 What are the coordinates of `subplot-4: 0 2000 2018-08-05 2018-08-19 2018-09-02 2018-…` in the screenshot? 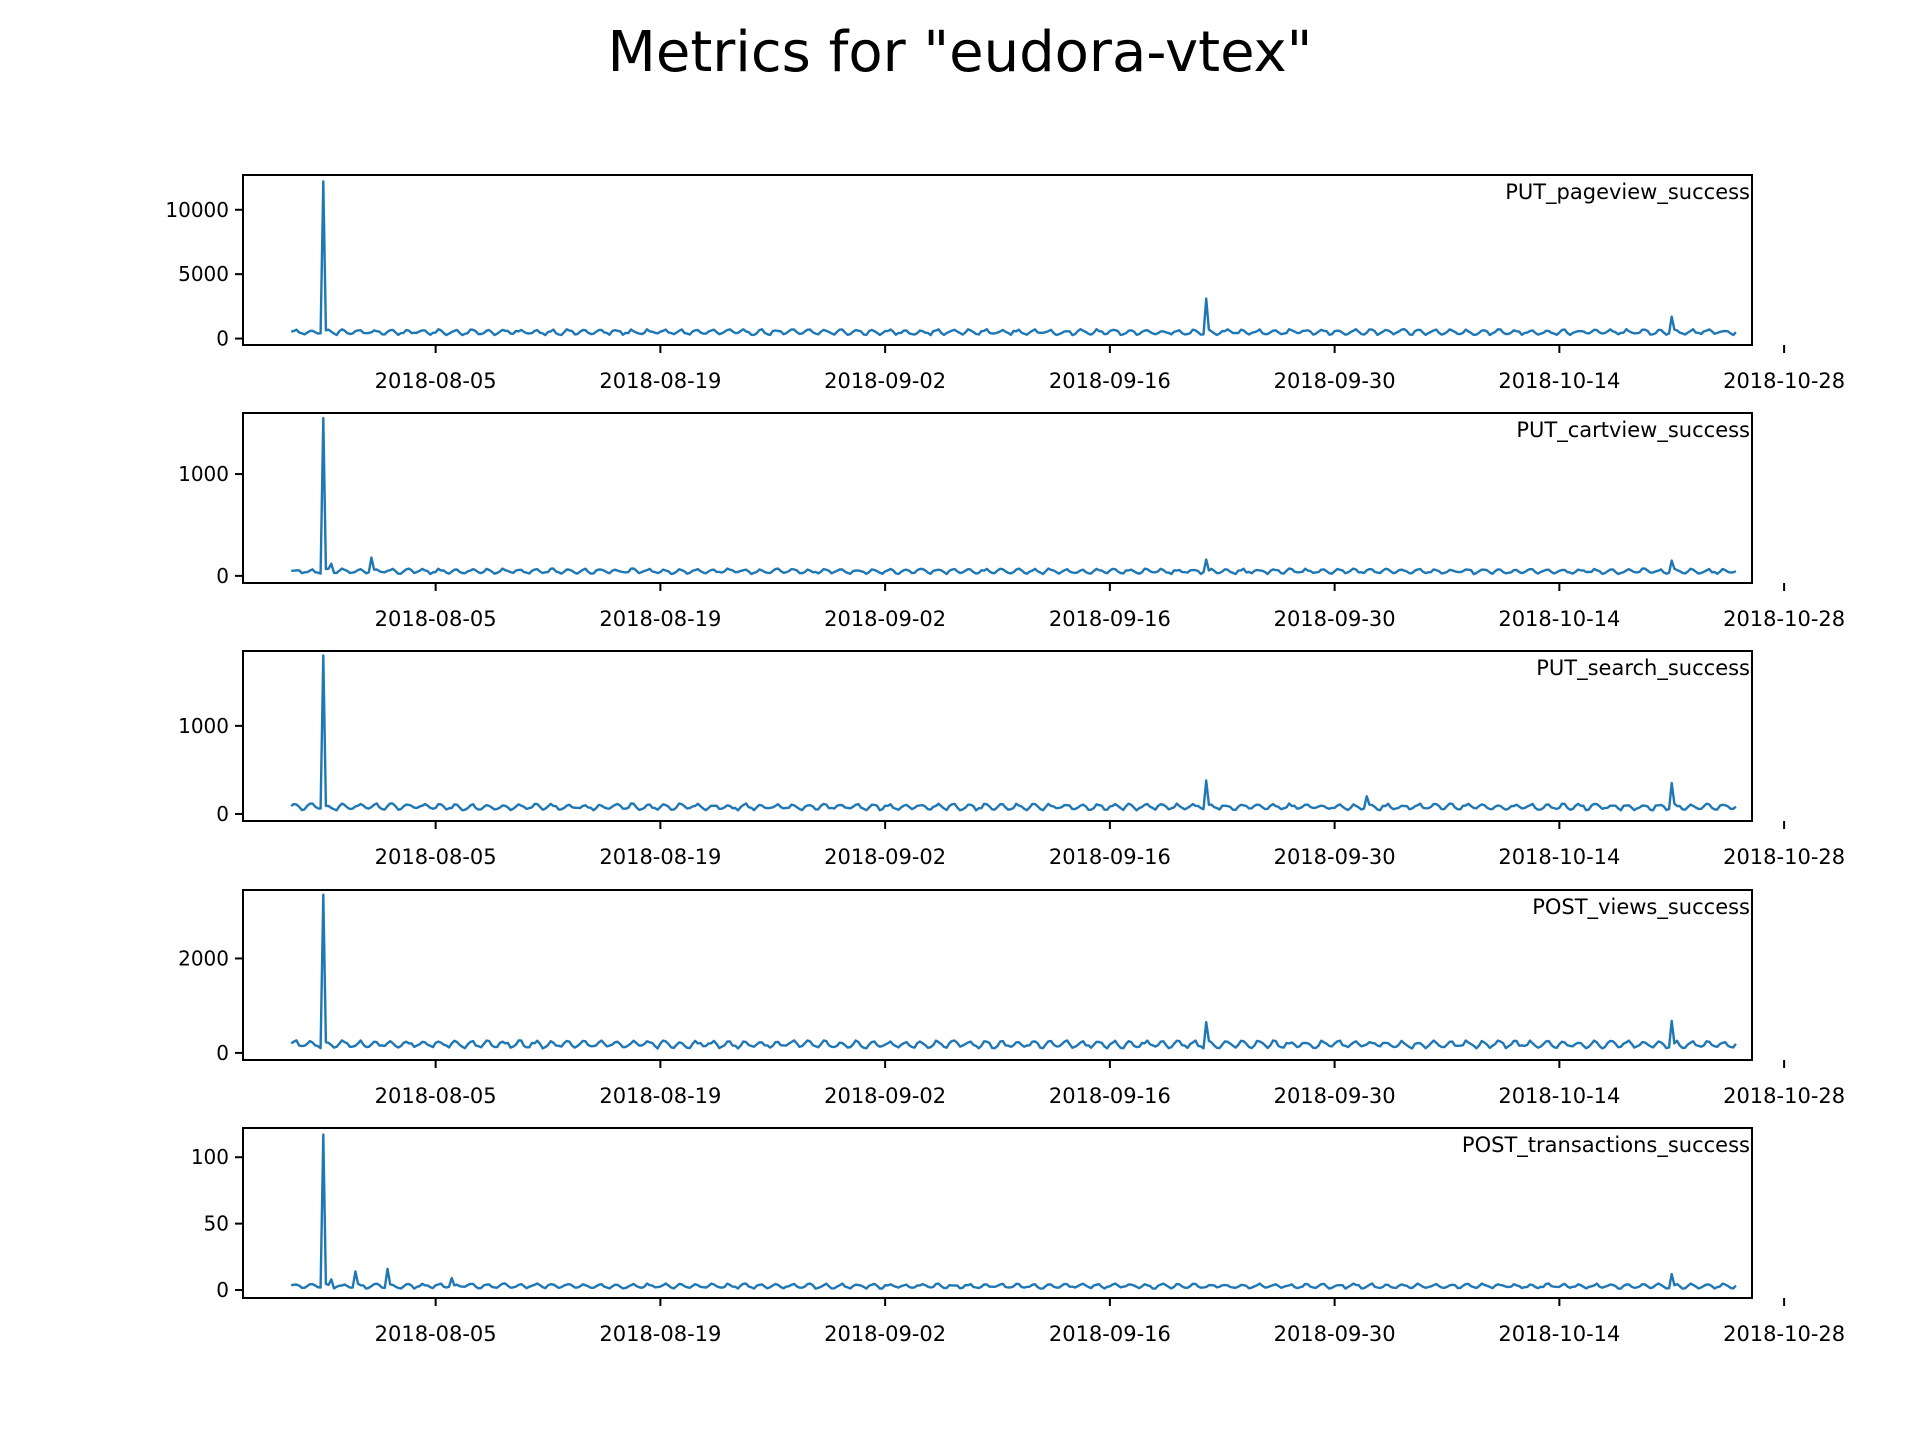 It's located at (1011, 998).